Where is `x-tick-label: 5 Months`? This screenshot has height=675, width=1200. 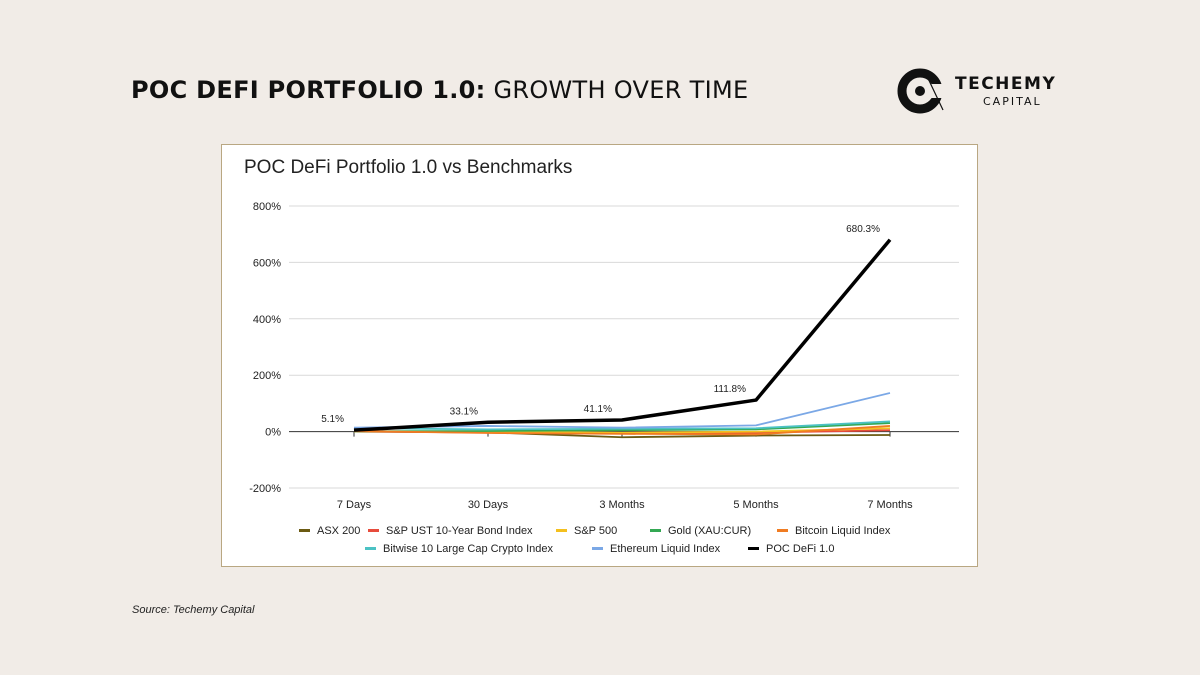
x-tick-label: 5 Months is located at coordinates (756, 505).